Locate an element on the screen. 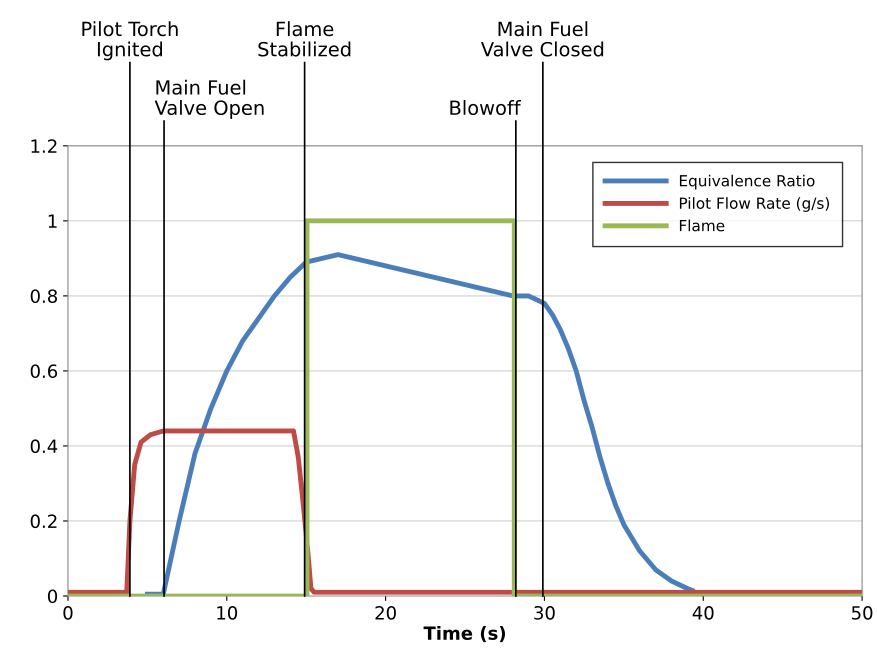  y-tick-label: 0.6 is located at coordinates (44, 371).